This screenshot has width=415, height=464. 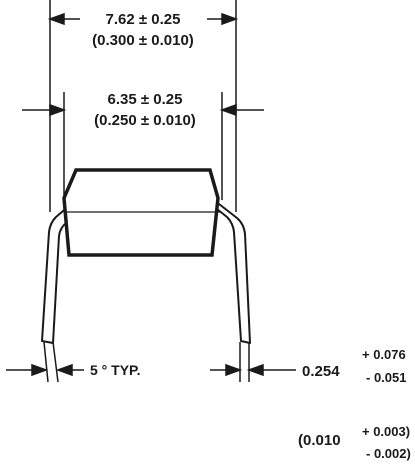 I want to click on body-width-metric-label: 6.35 ± 0.25, so click(x=145, y=99).